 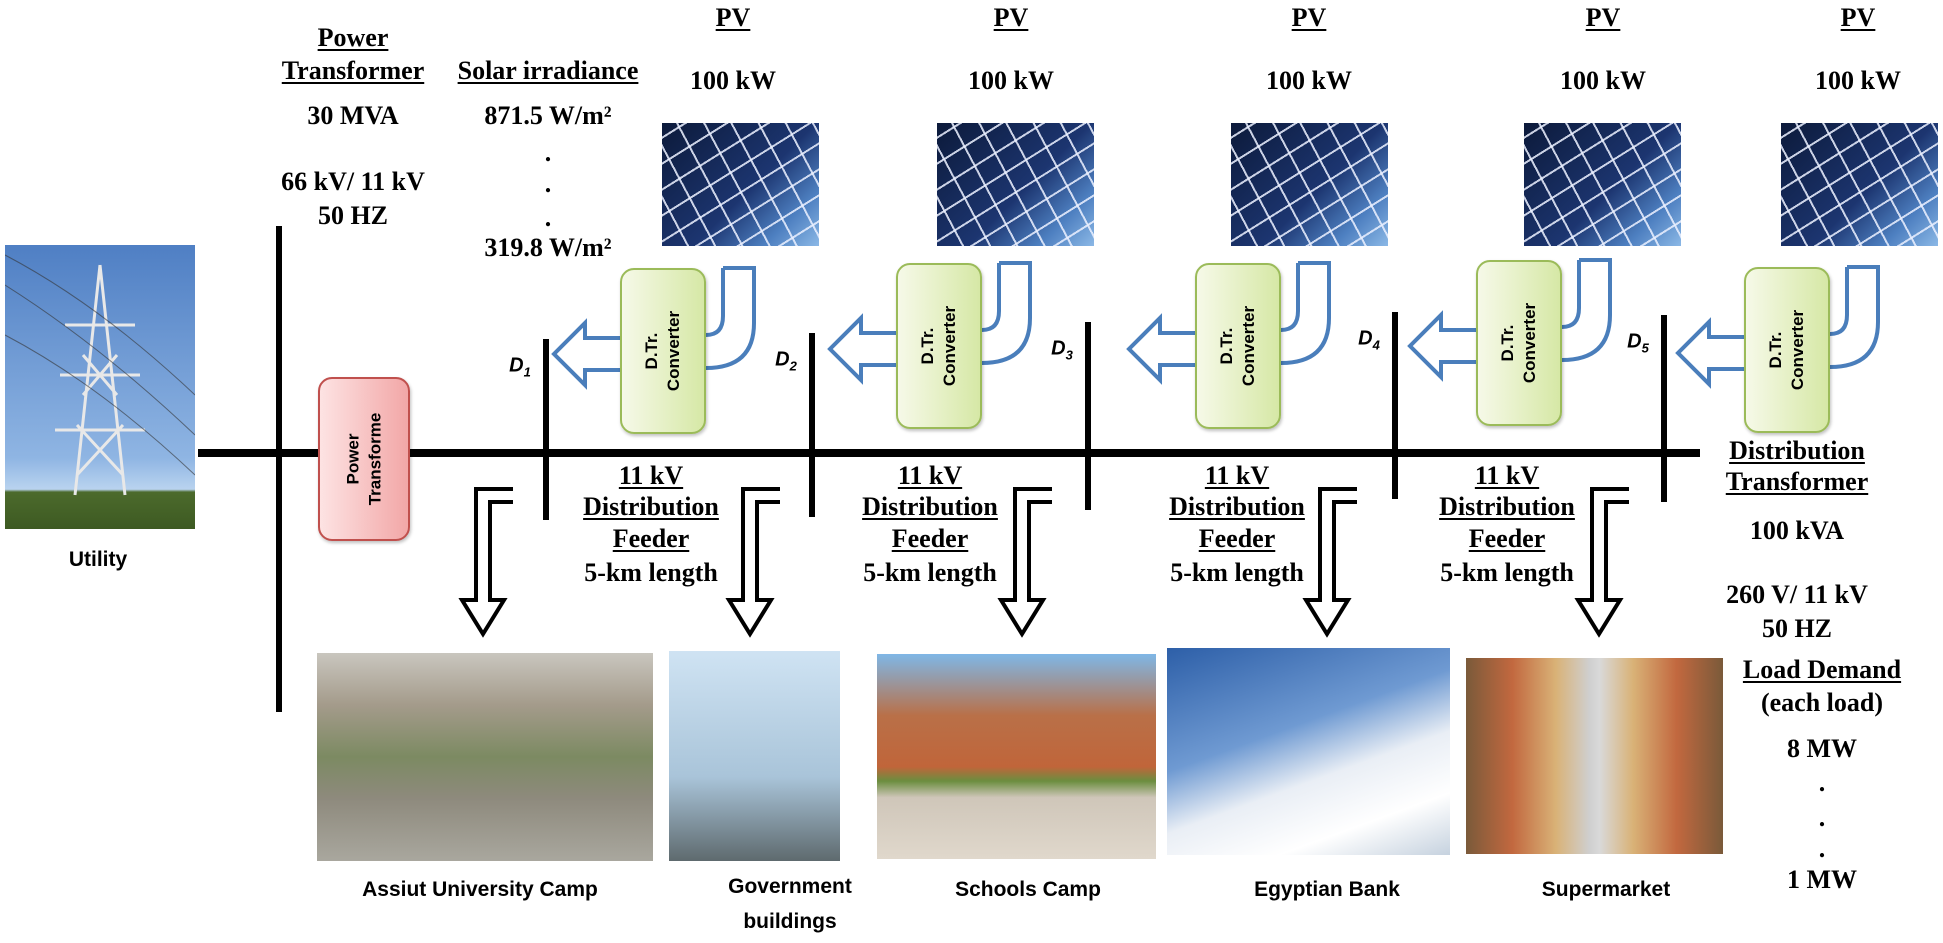 I want to click on load-label: Assiut University Camp, so click(x=480, y=889).